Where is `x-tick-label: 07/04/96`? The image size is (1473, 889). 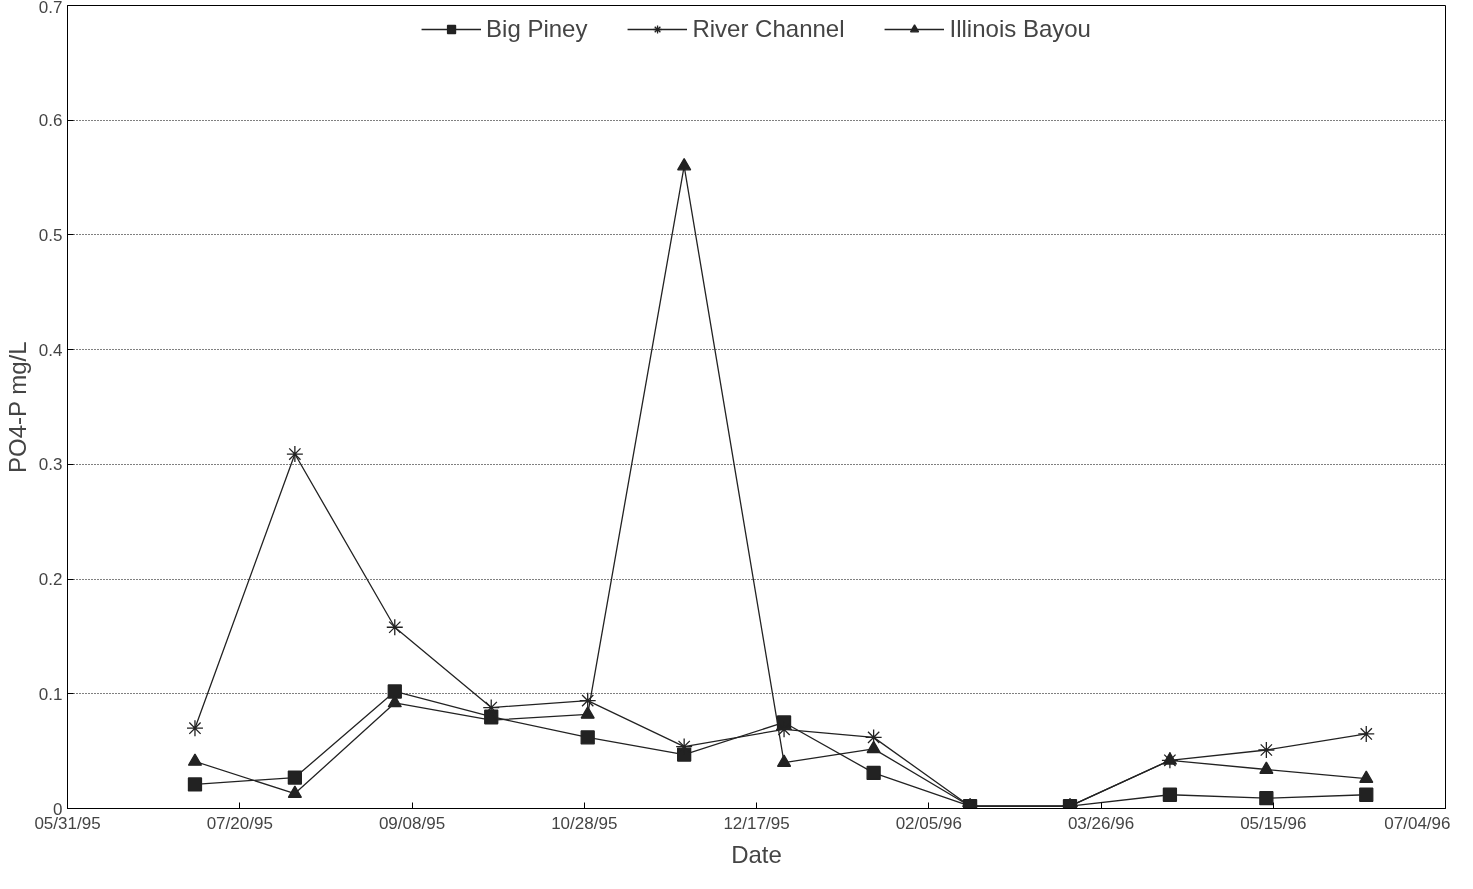 x-tick-label: 07/04/96 is located at coordinates (1417, 823).